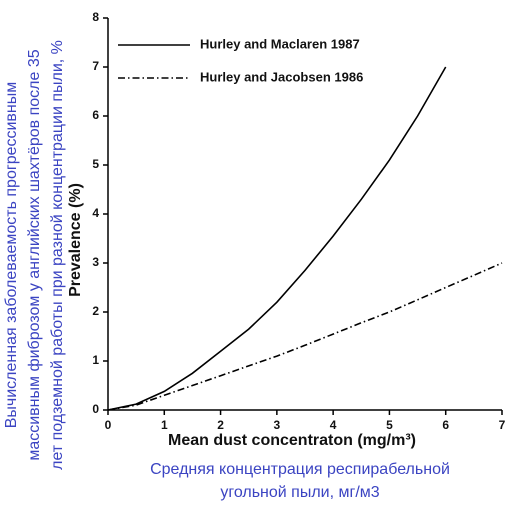  I want to click on x-axis-label: Mean dust concentraton (mg/m³), so click(292, 440).